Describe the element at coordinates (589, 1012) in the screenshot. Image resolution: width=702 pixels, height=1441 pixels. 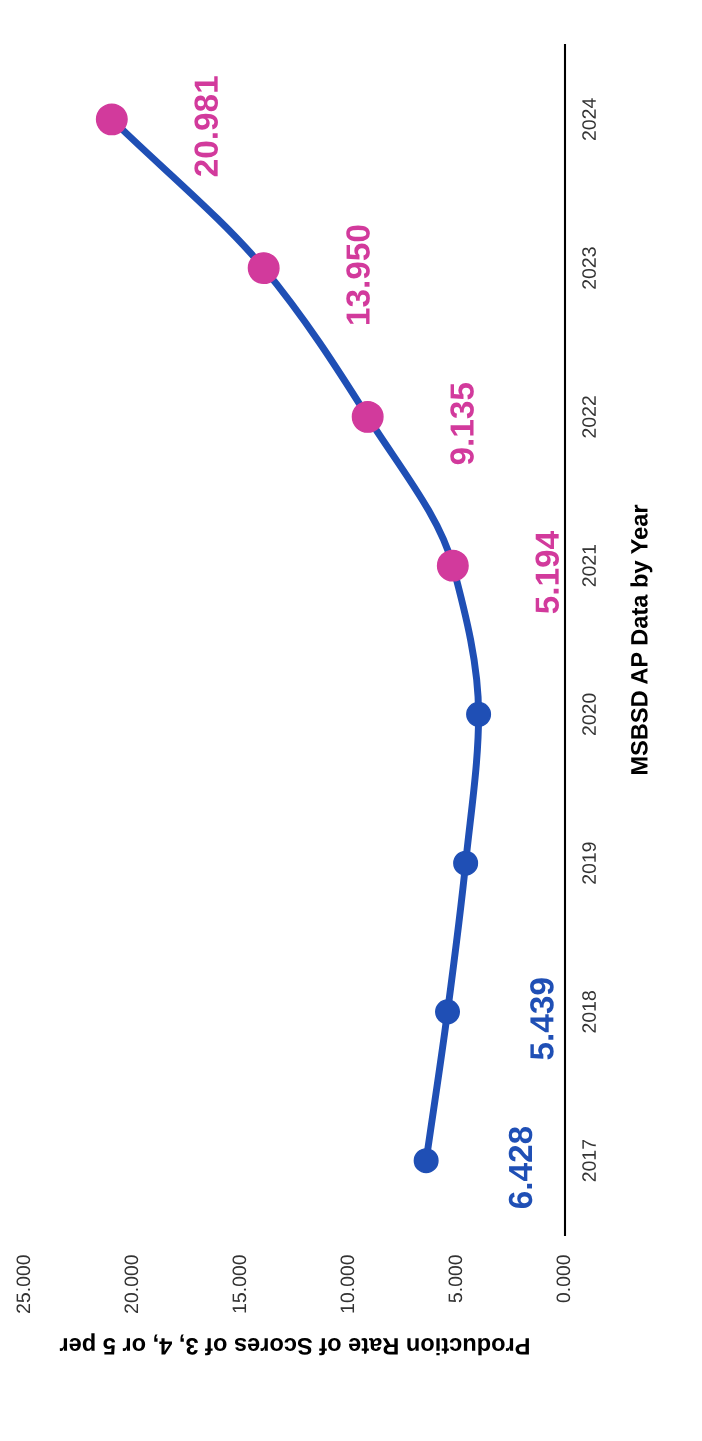
I see `y-tick-label: 2018` at that location.